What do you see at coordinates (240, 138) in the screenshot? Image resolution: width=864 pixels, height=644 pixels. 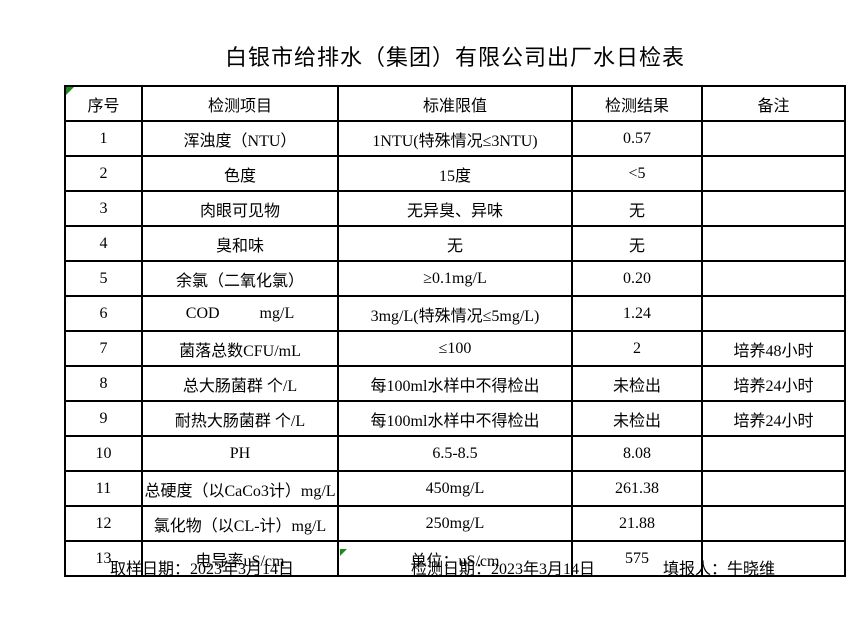 I see `cell-item: 浑浊度（NTU）` at bounding box center [240, 138].